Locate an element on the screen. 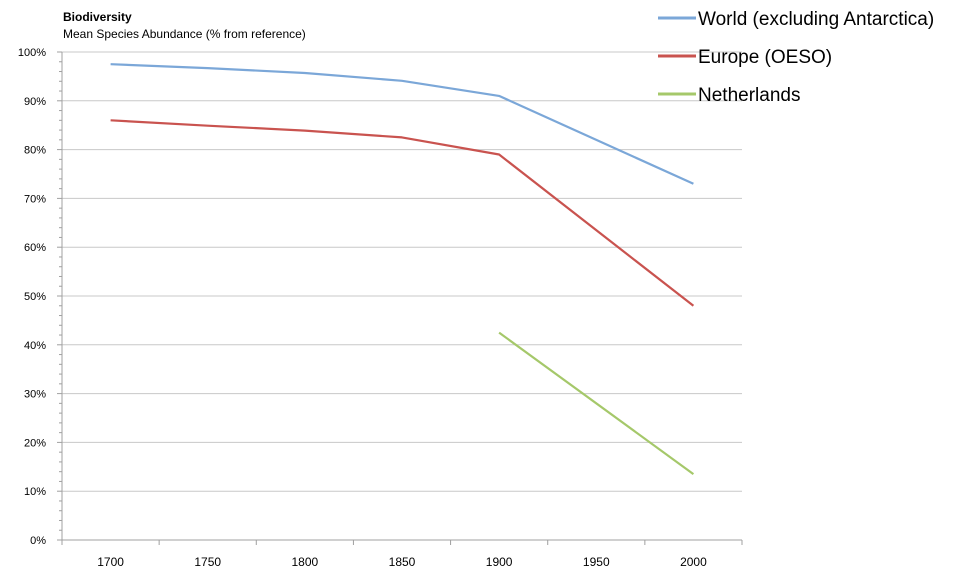  legend-label: Netherlands is located at coordinates (749, 95).